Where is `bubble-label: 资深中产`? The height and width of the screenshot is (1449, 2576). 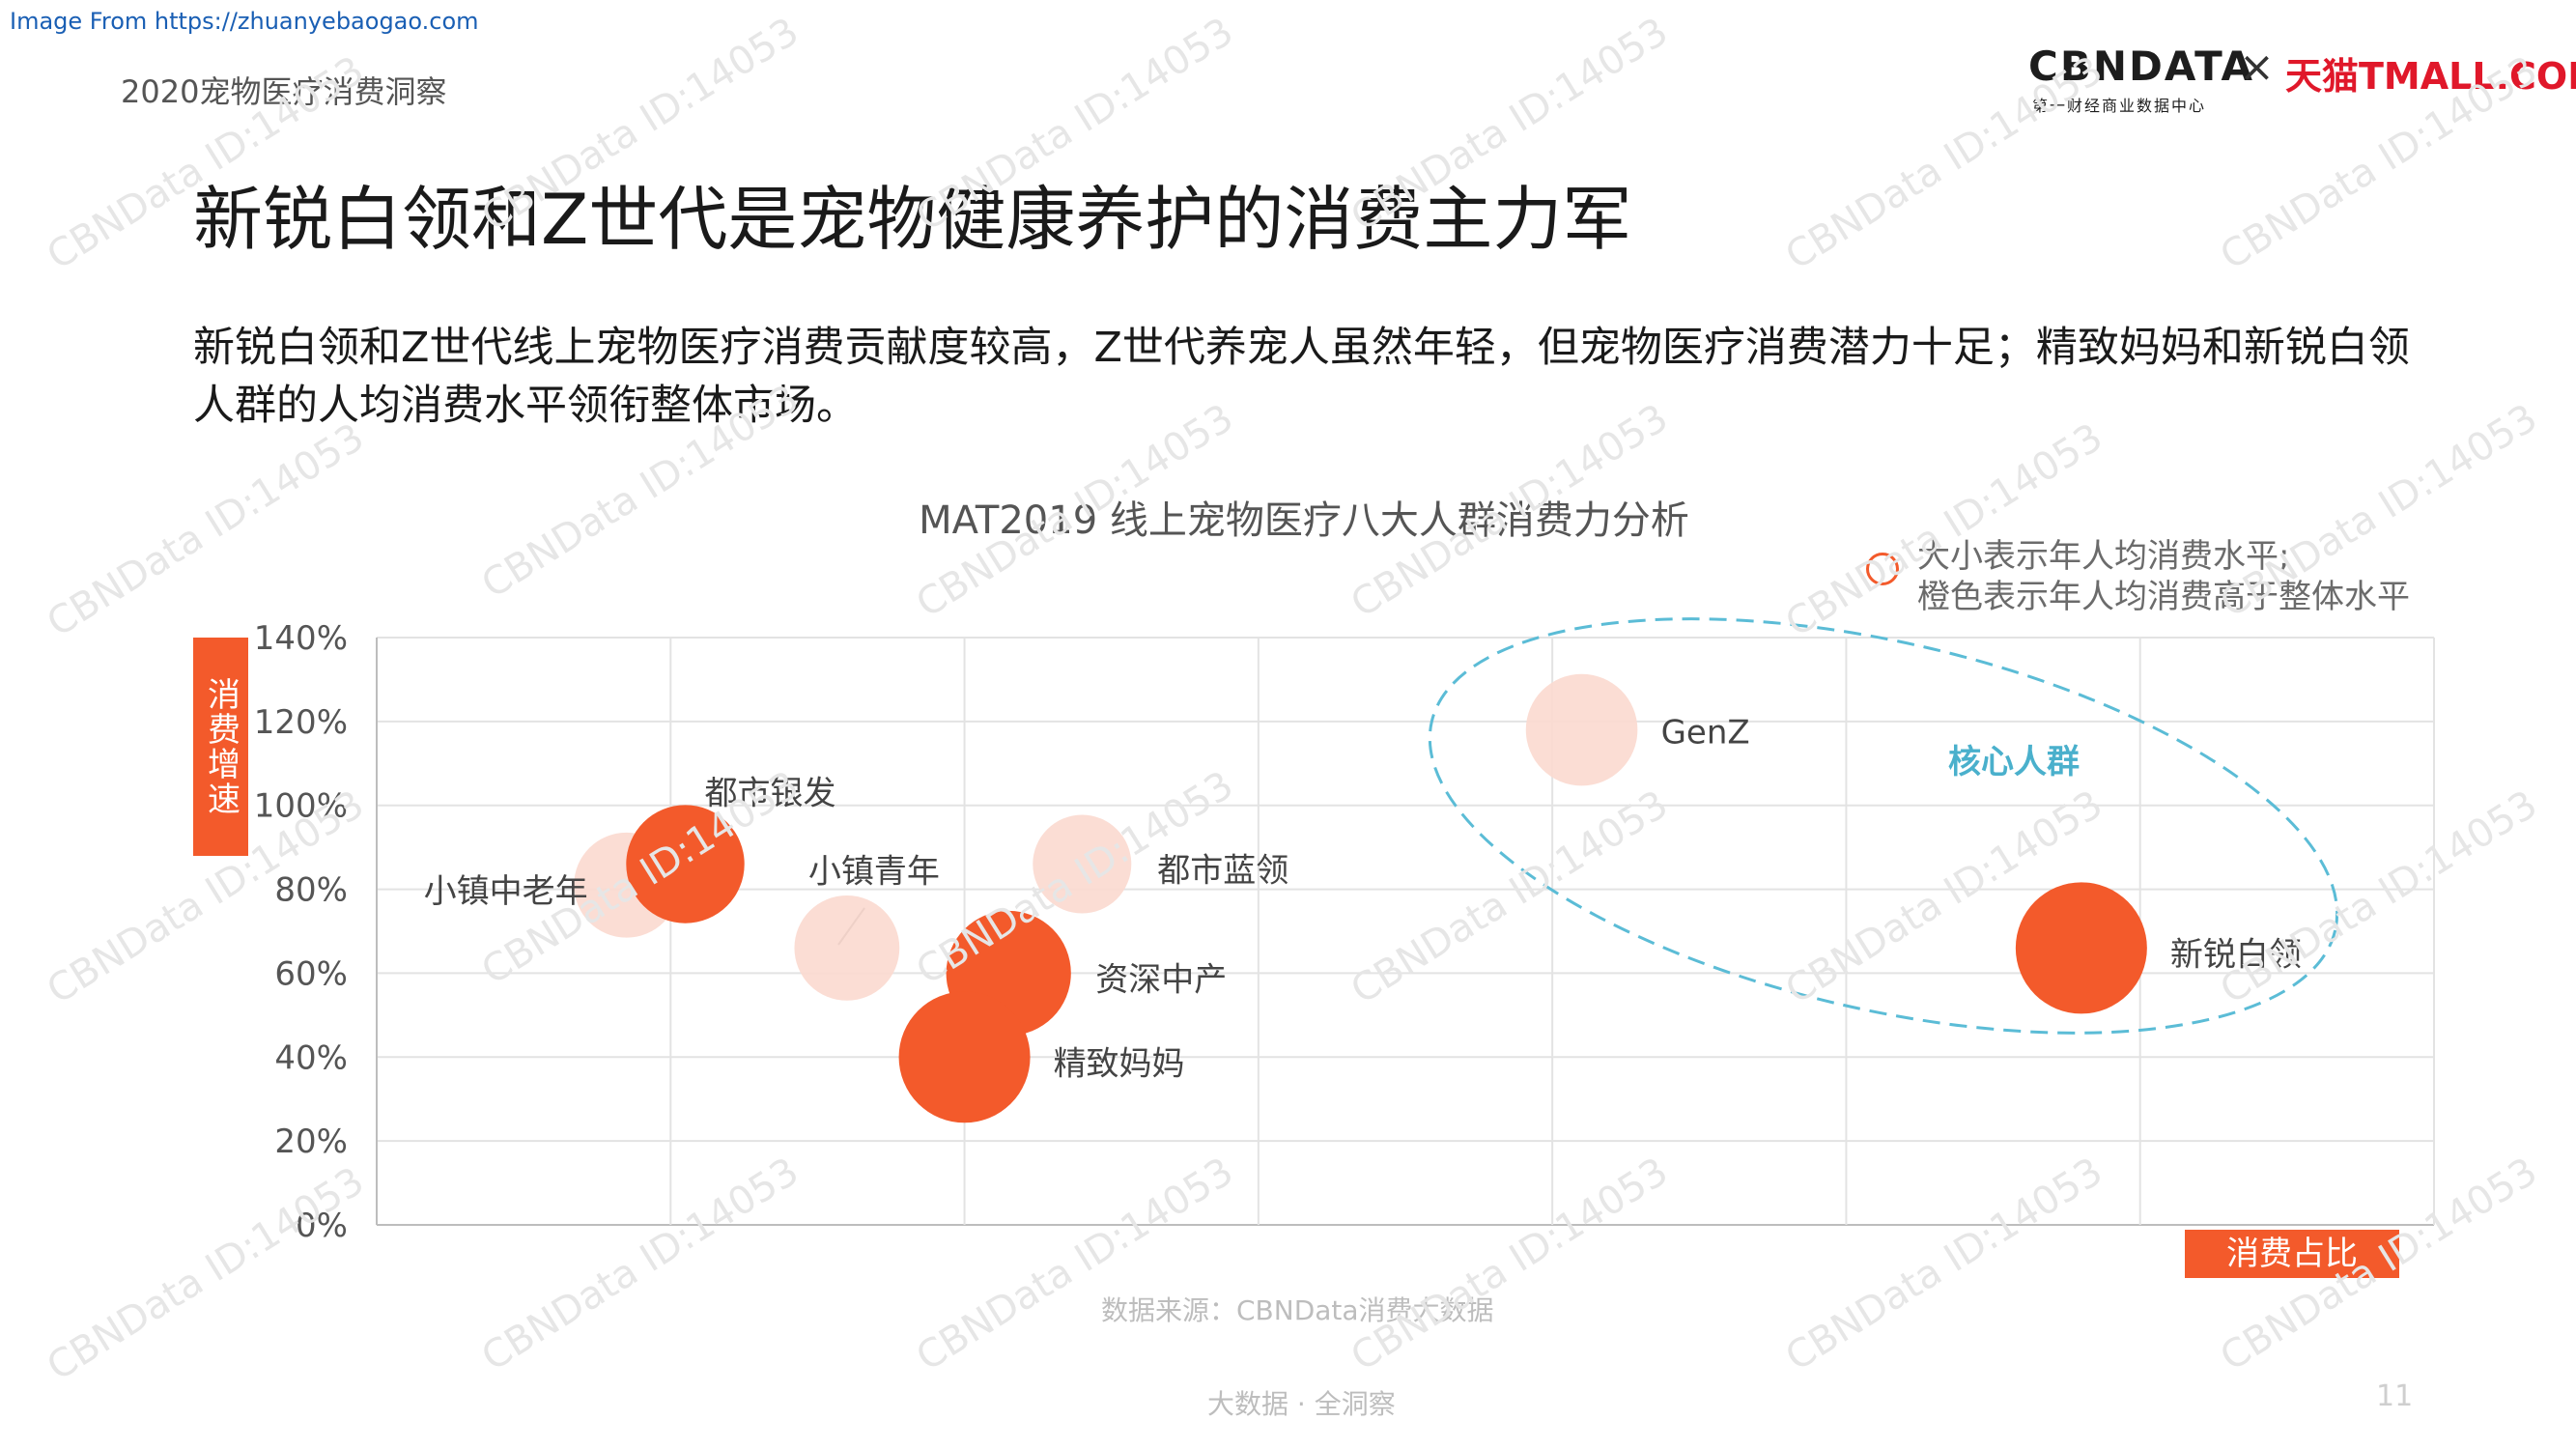 bubble-label: 资深中产 is located at coordinates (1161, 979).